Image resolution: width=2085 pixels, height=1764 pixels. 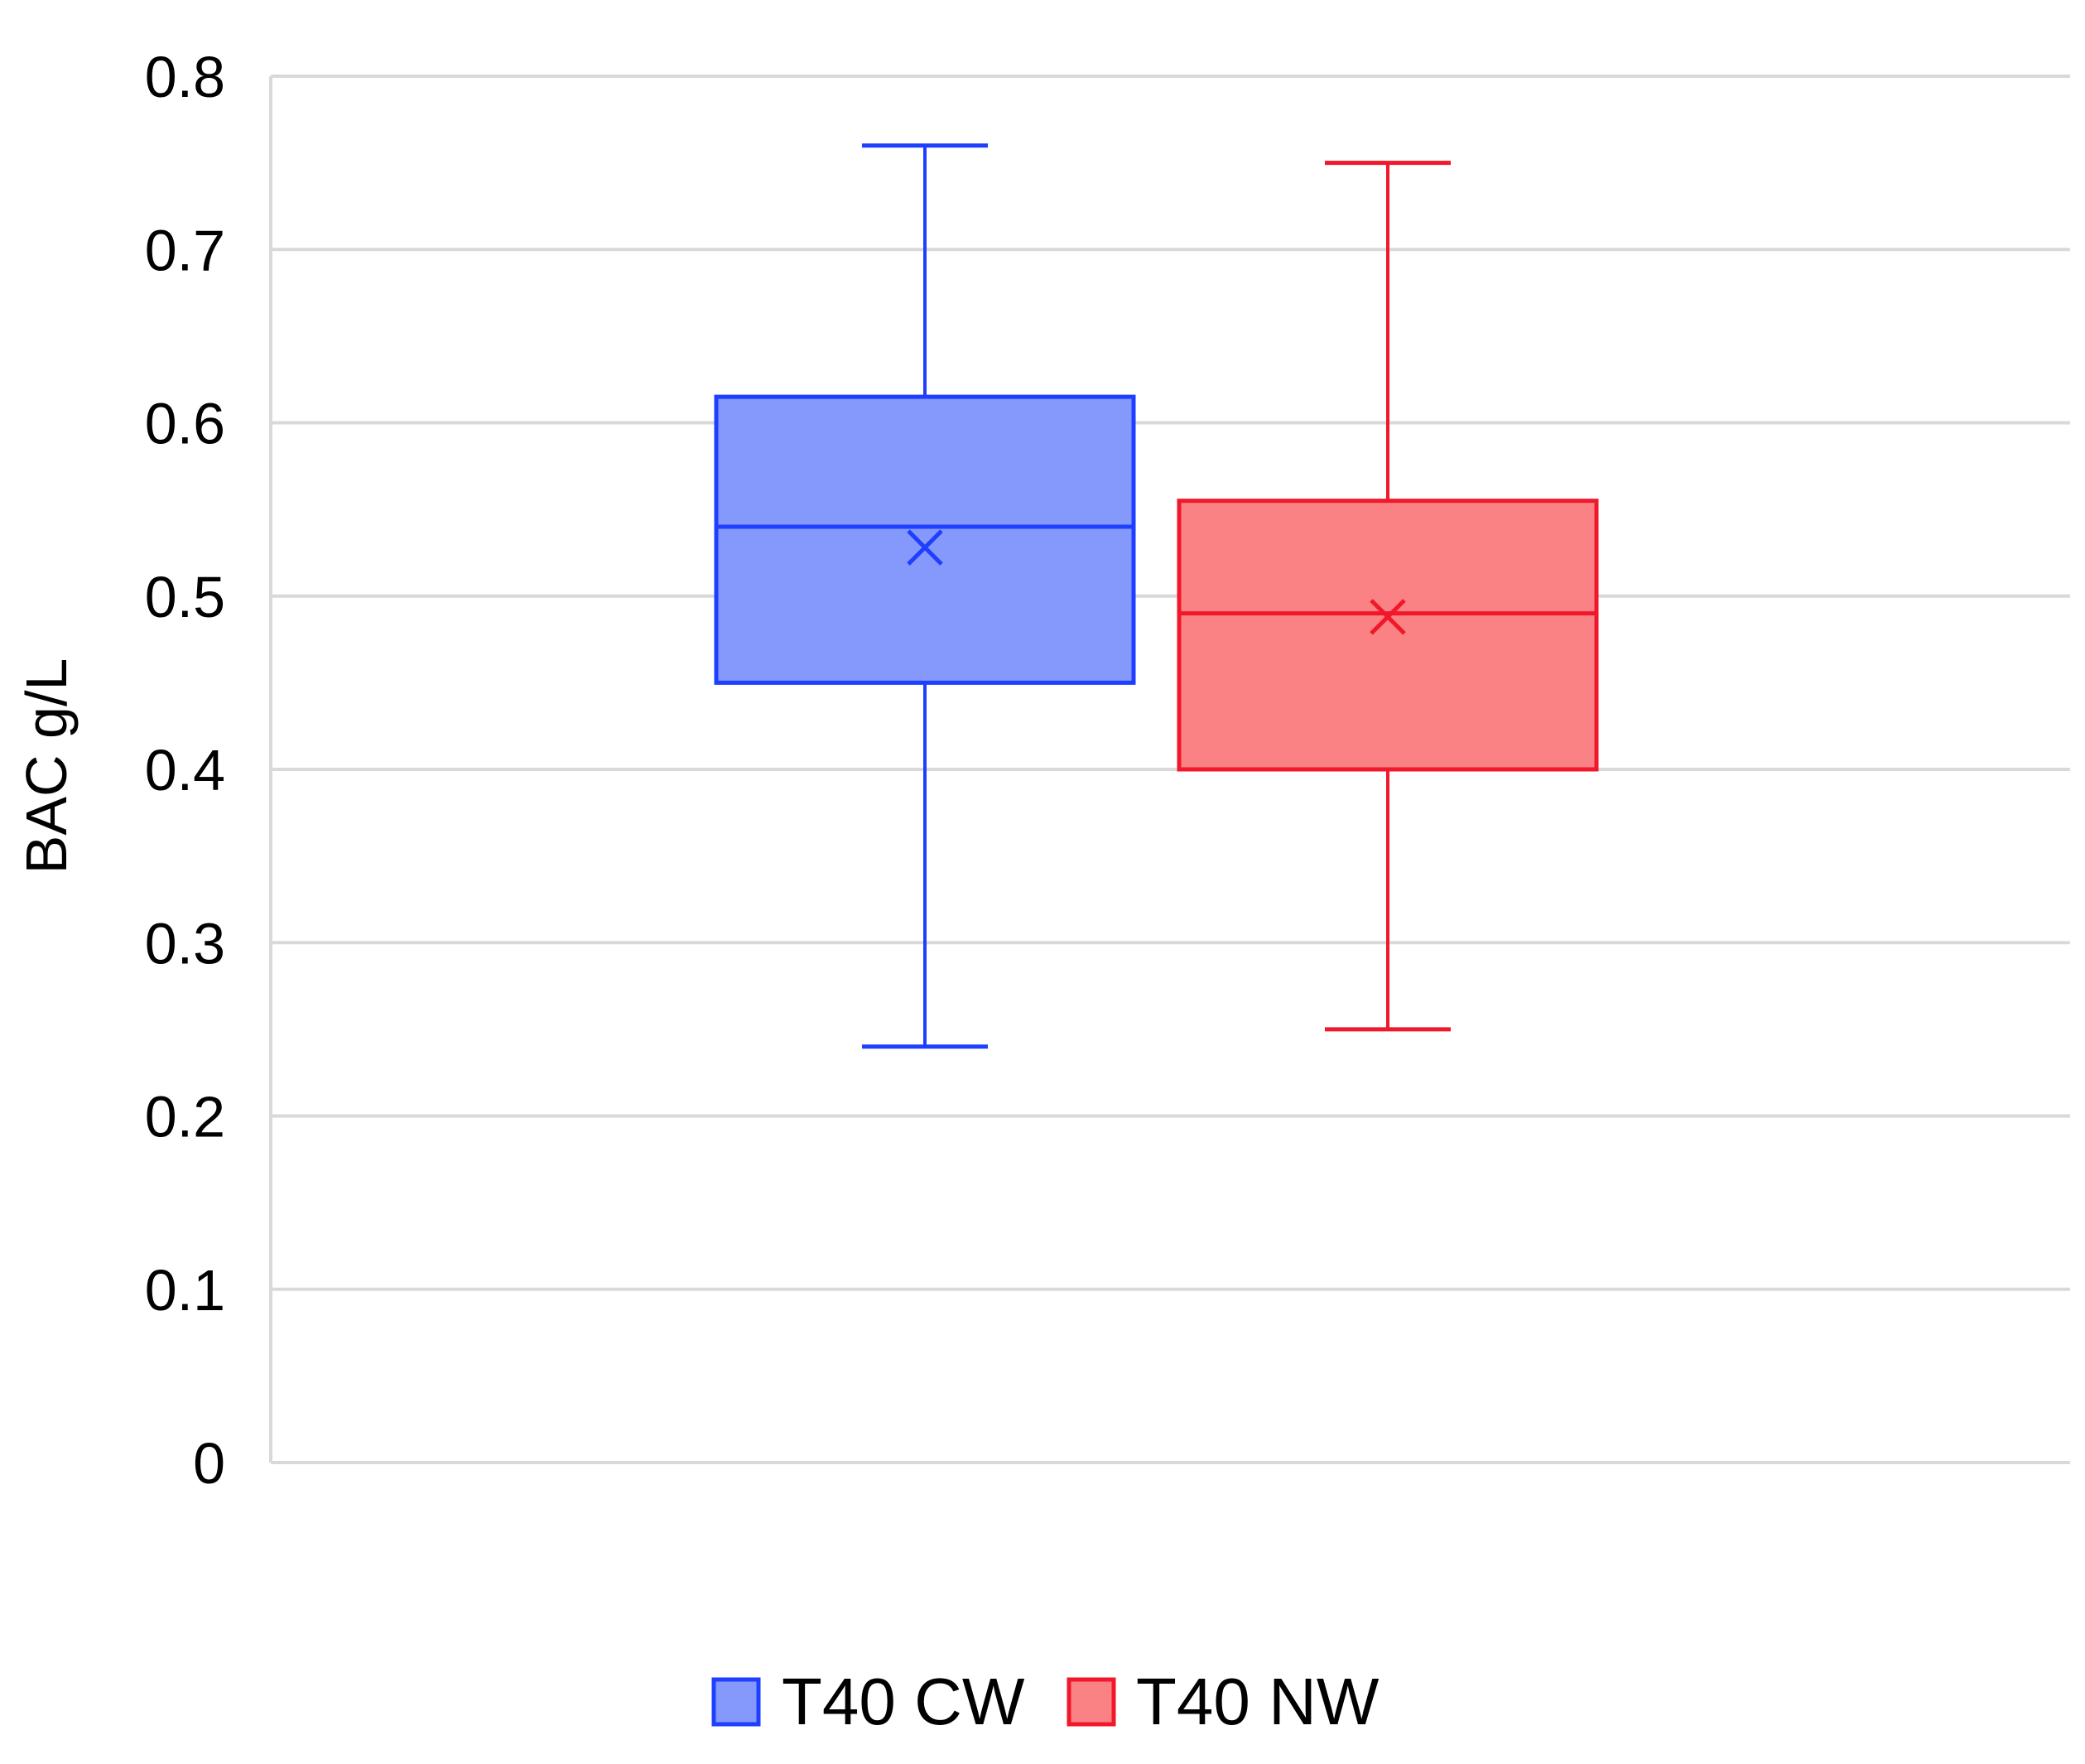 I want to click on y-axis-title: BAC g/L, so click(x=46, y=766).